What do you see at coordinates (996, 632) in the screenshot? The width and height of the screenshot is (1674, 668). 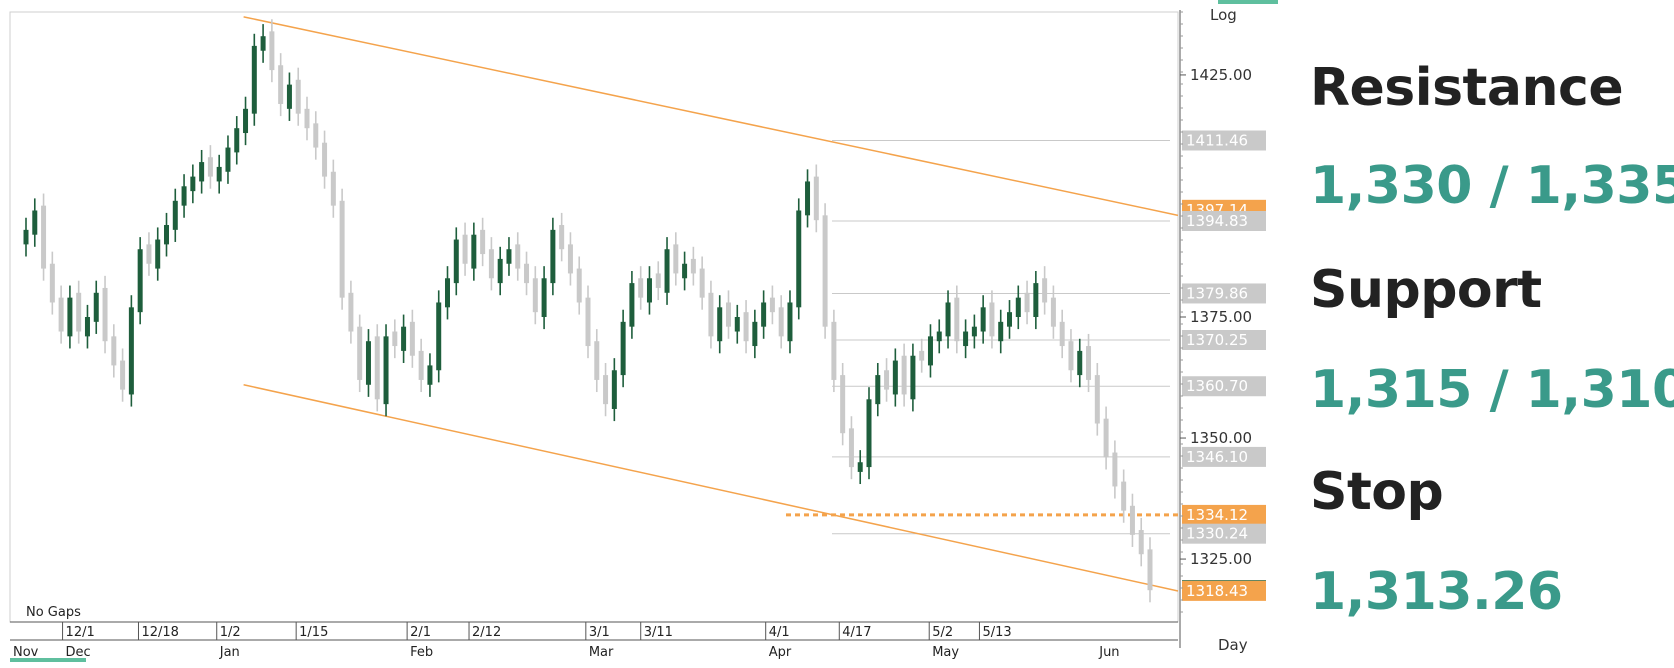 I see `x-tick-label: 5/13` at bounding box center [996, 632].